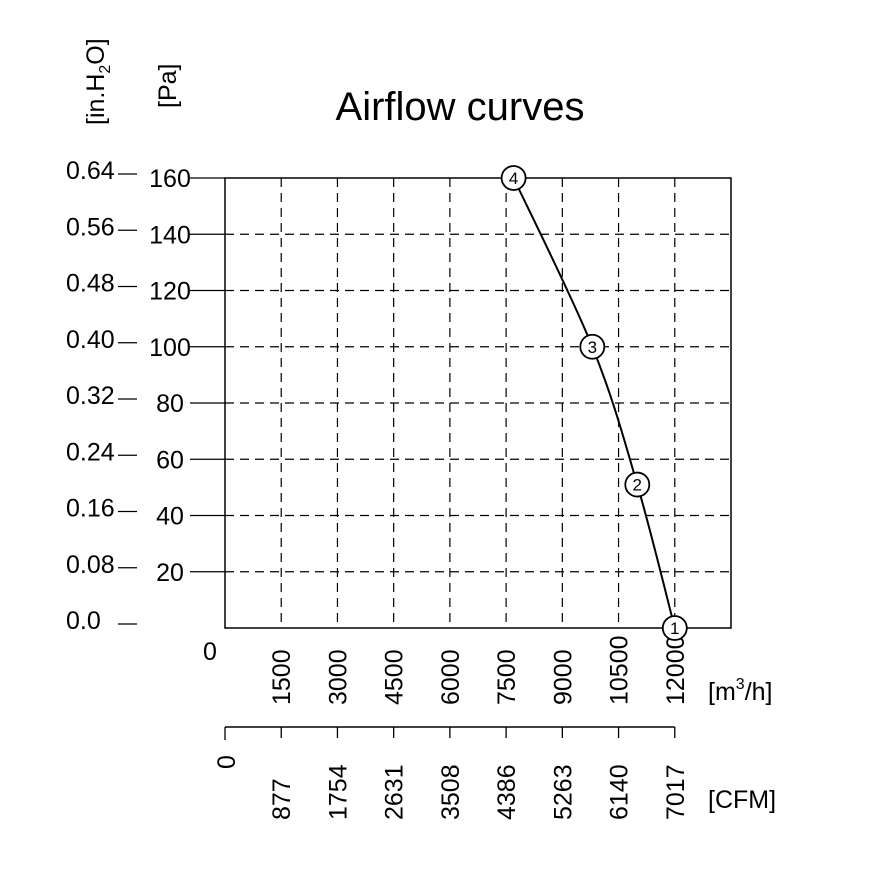 The image size is (876, 871). What do you see at coordinates (282, 799) in the screenshot?
I see `x-secondary-tick-label: 877` at bounding box center [282, 799].